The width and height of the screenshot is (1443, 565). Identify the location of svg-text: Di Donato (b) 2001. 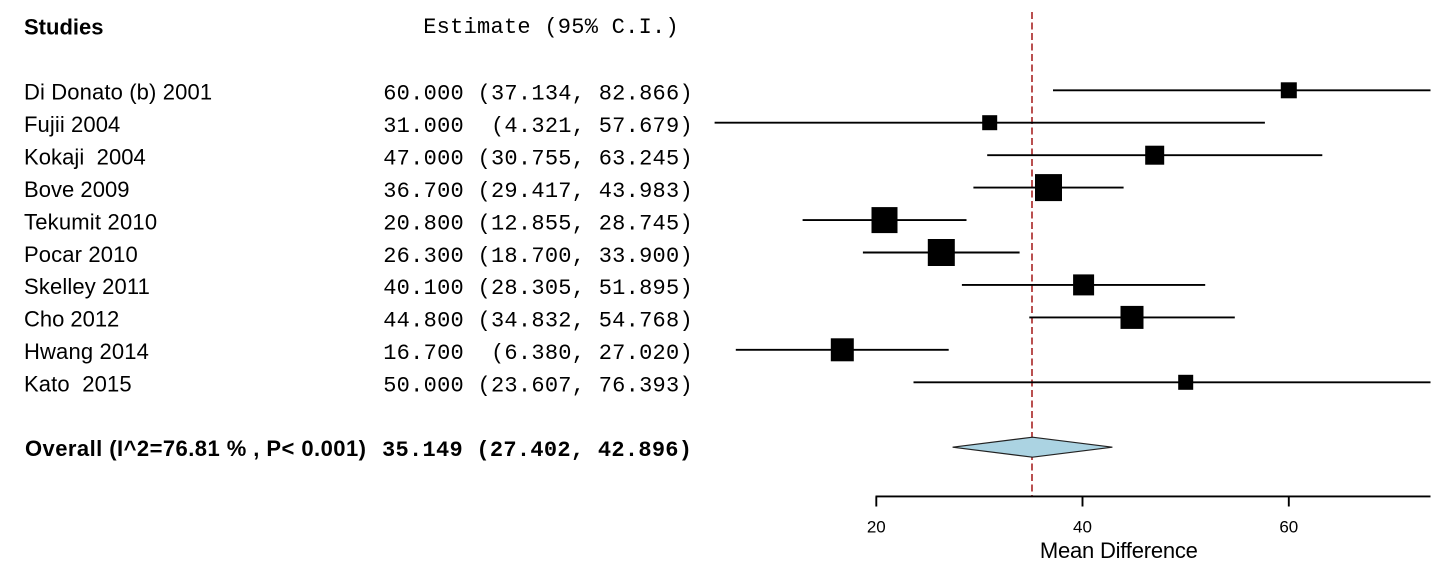
(118, 92).